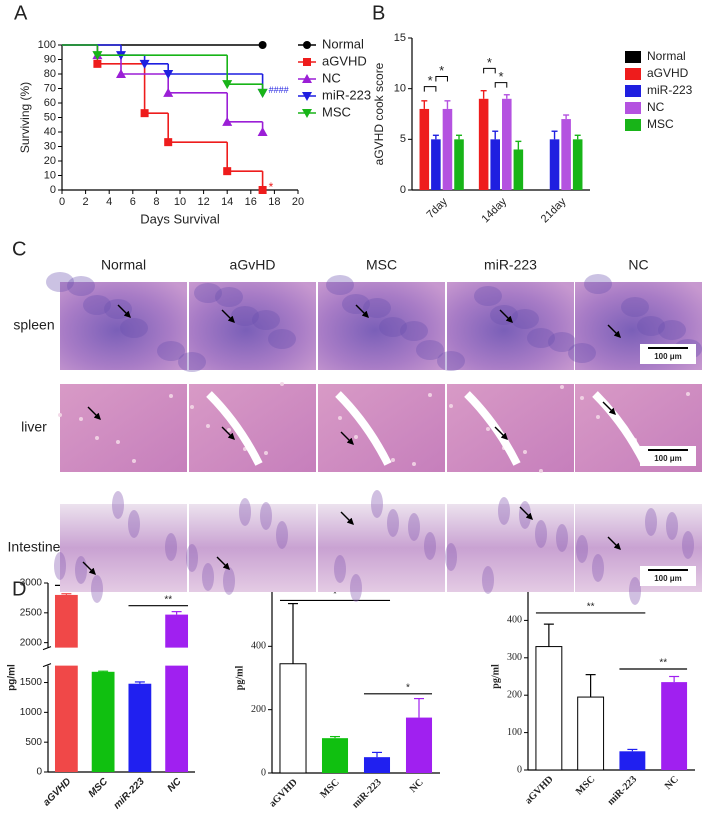 This screenshot has height=818, width=709. What do you see at coordinates (109, 202) in the screenshot?
I see `x-tick-label: 4` at bounding box center [109, 202].